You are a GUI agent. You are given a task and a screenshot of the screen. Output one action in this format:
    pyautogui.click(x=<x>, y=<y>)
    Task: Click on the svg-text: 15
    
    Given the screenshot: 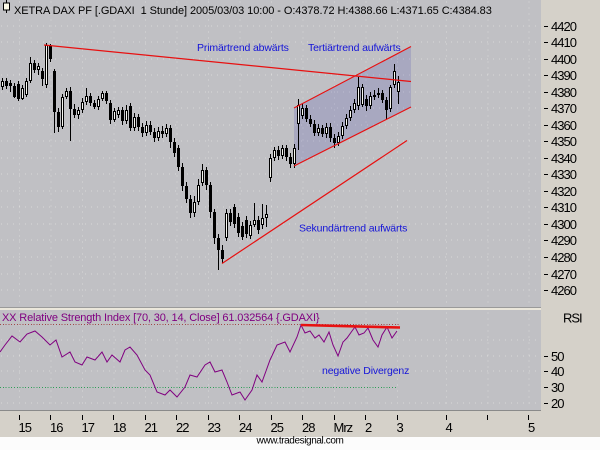 What is the action you would take?
    pyautogui.click(x=25, y=427)
    